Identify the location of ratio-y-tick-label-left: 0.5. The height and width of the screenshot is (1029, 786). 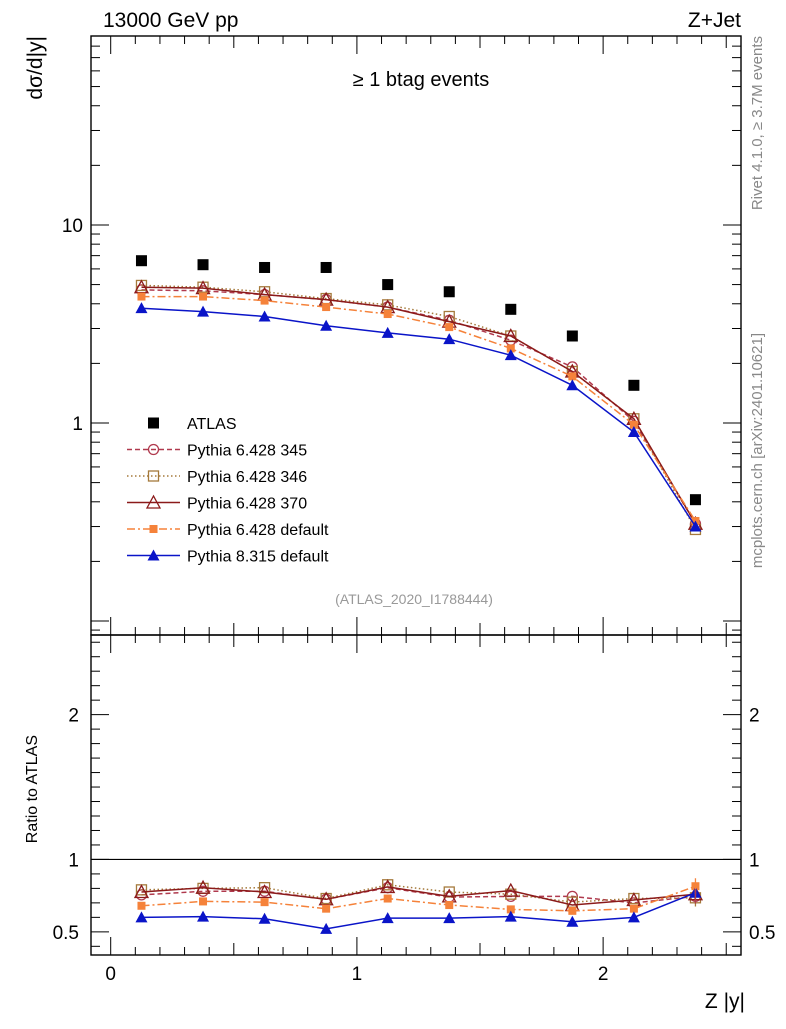
(66, 933).